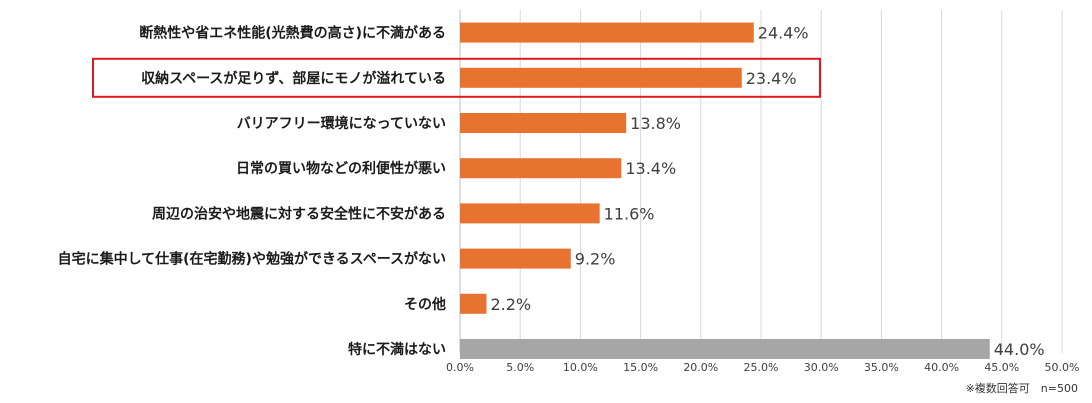 The height and width of the screenshot is (403, 1092). Describe the element at coordinates (252, 259) in the screenshot. I see `category-label: 自宅に集中して仕事(在宅勤務)や勉強ができるスペースがない` at that location.